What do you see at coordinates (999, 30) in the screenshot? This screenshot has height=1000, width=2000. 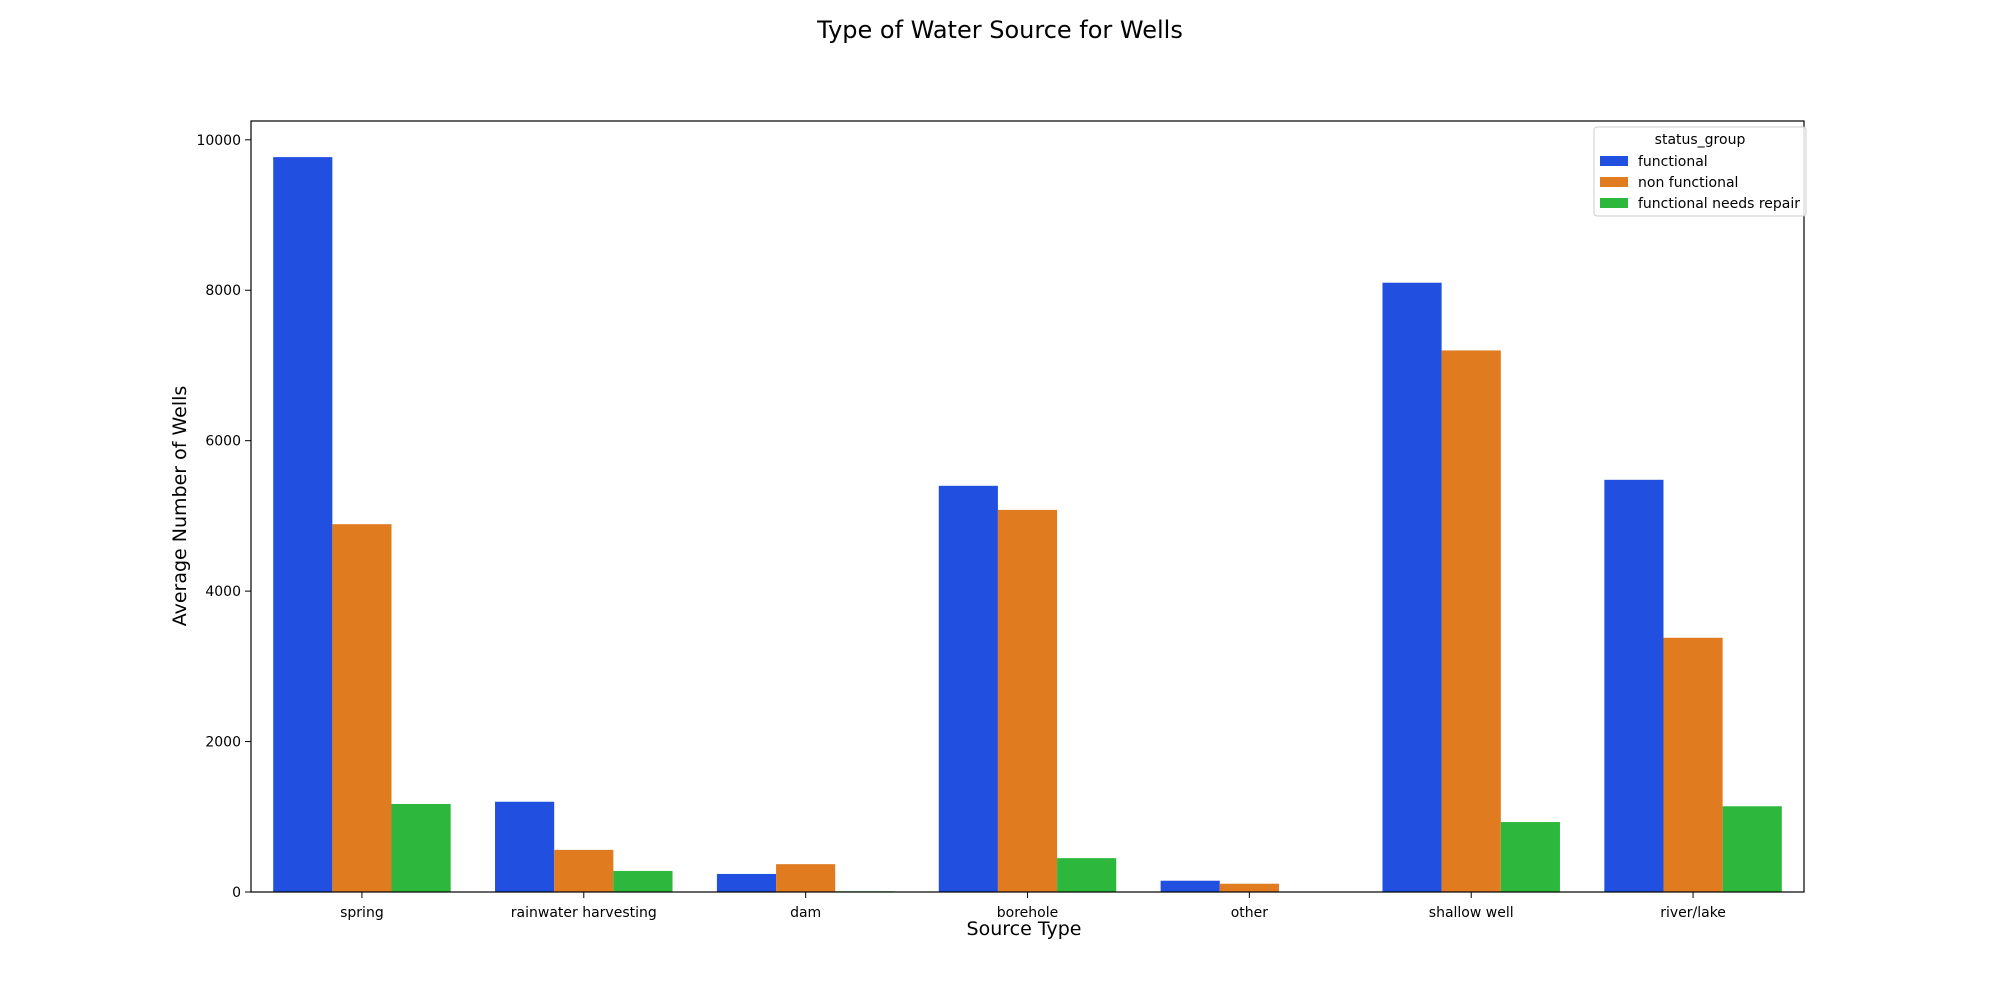 I see `chart-title: Type of Water Source for Wells` at bounding box center [999, 30].